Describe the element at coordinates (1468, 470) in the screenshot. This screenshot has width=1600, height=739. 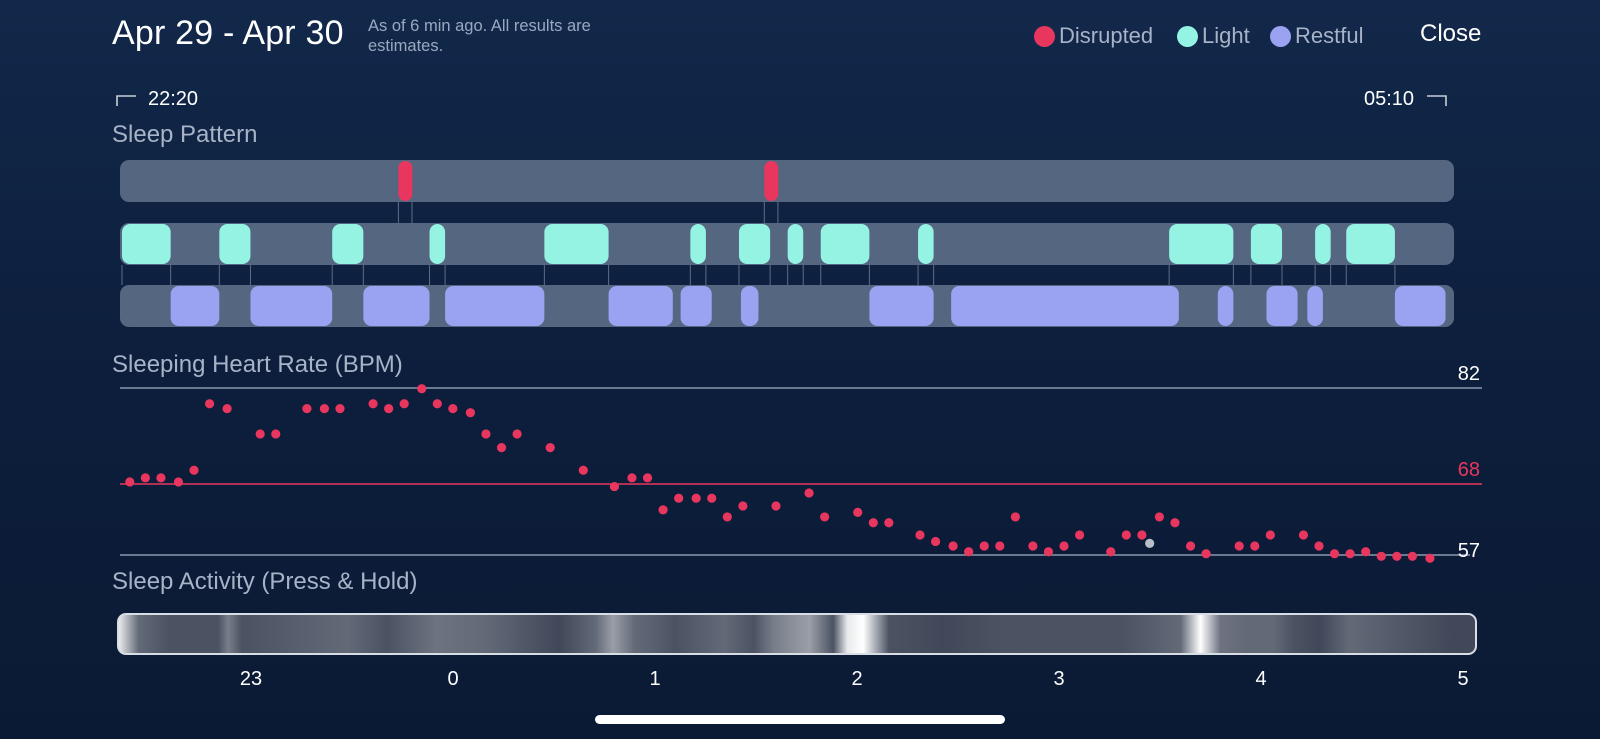
I see `hr-avg-label: 68` at that location.